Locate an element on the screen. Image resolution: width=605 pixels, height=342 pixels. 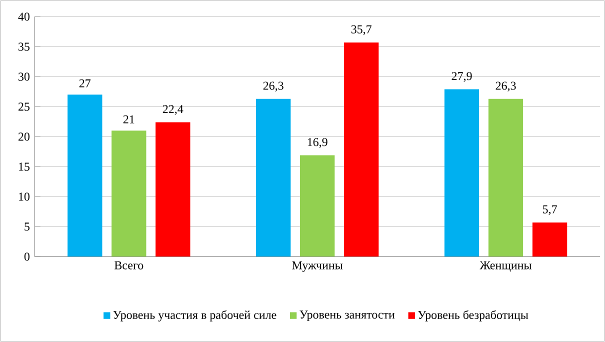
legend-label: Уровень участия в рабочей силе is located at coordinates (194, 316).